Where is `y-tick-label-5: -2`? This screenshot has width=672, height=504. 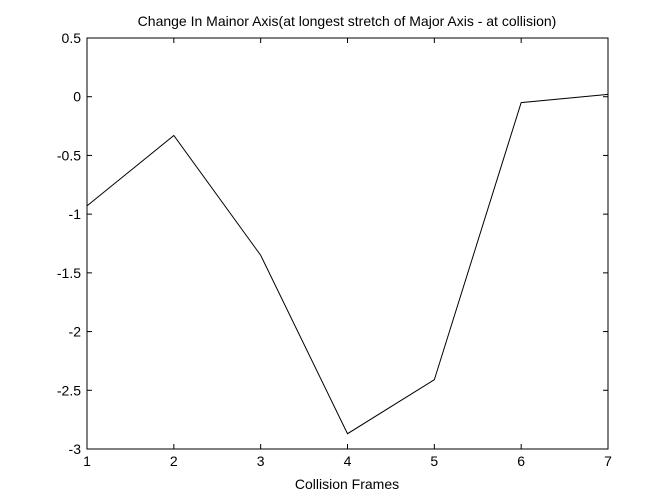 y-tick-label-5: -2 is located at coordinates (75, 332).